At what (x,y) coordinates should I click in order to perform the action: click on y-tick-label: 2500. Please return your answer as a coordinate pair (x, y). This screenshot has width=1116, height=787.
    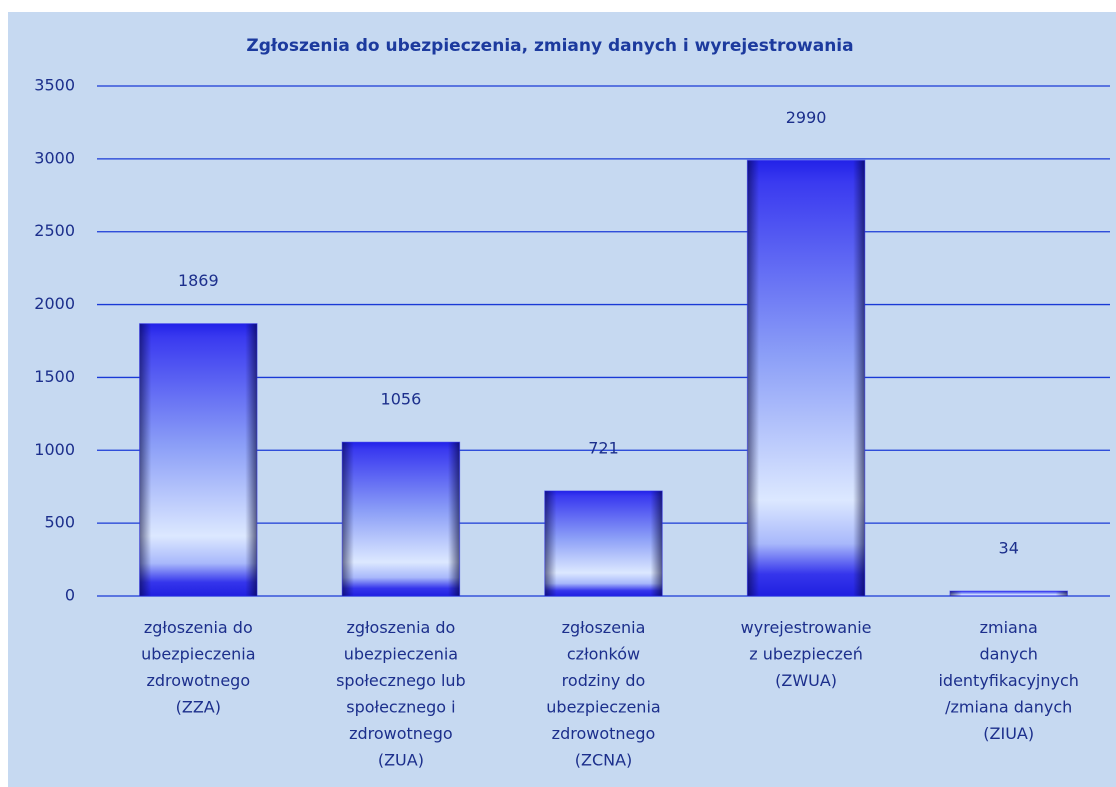
    Looking at the image, I should click on (54, 230).